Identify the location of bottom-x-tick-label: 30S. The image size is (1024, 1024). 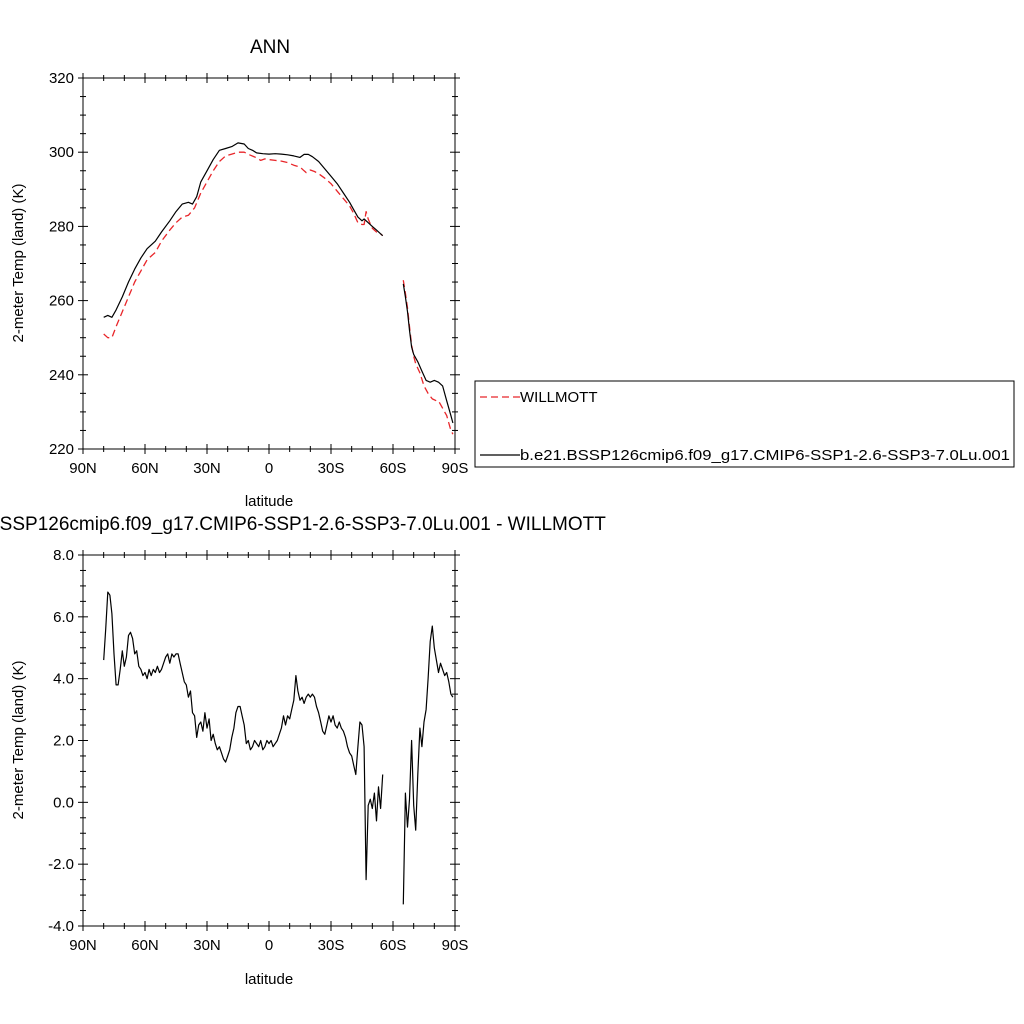
(331, 945).